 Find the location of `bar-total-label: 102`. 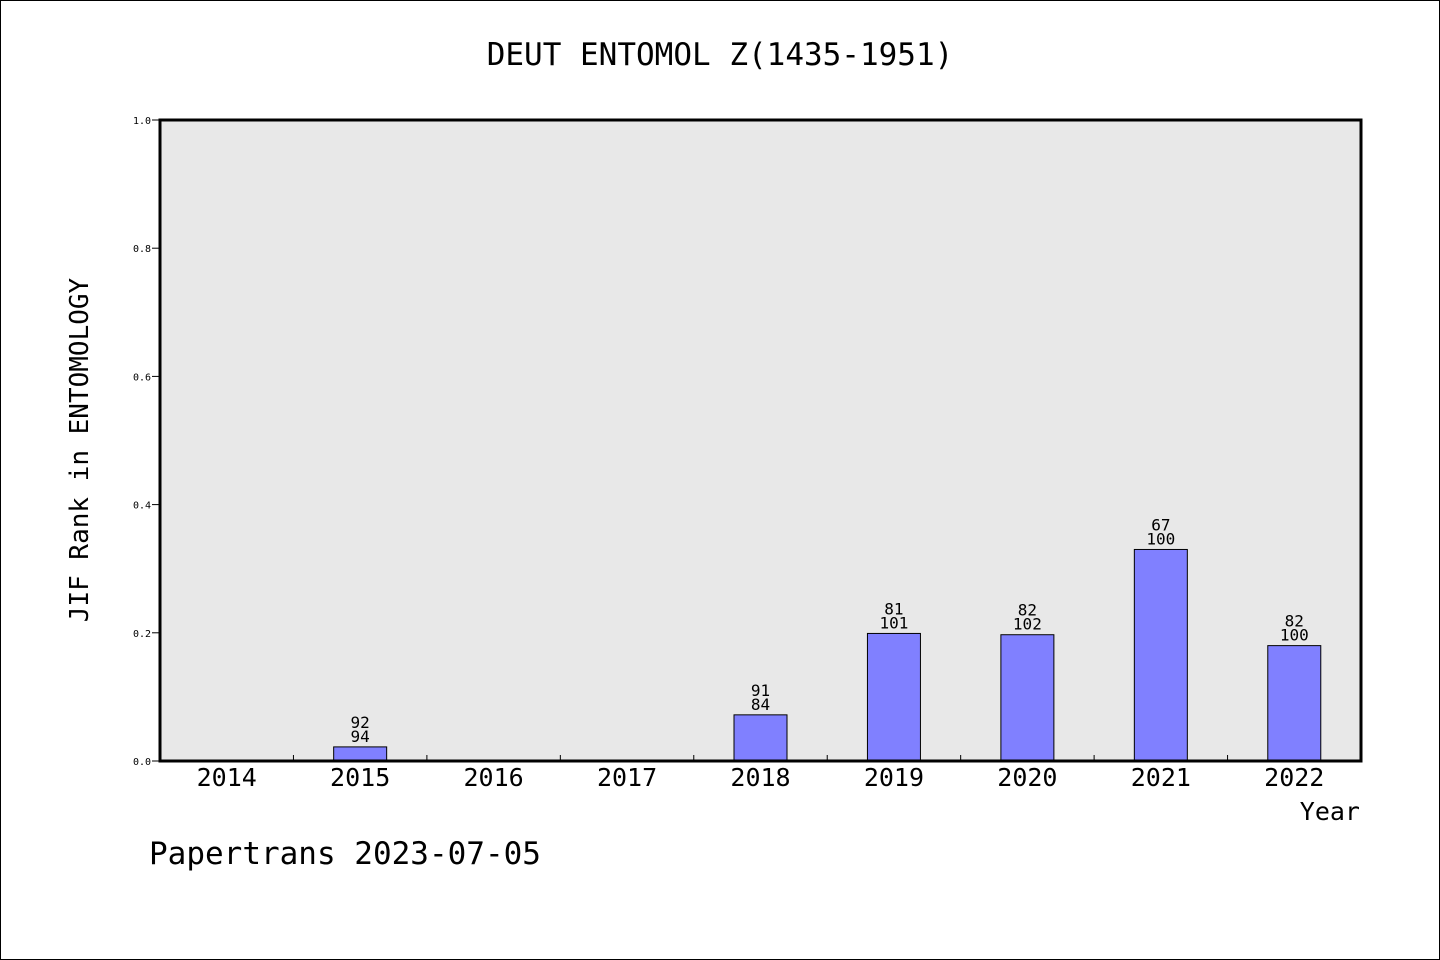

bar-total-label: 102 is located at coordinates (1027, 624).